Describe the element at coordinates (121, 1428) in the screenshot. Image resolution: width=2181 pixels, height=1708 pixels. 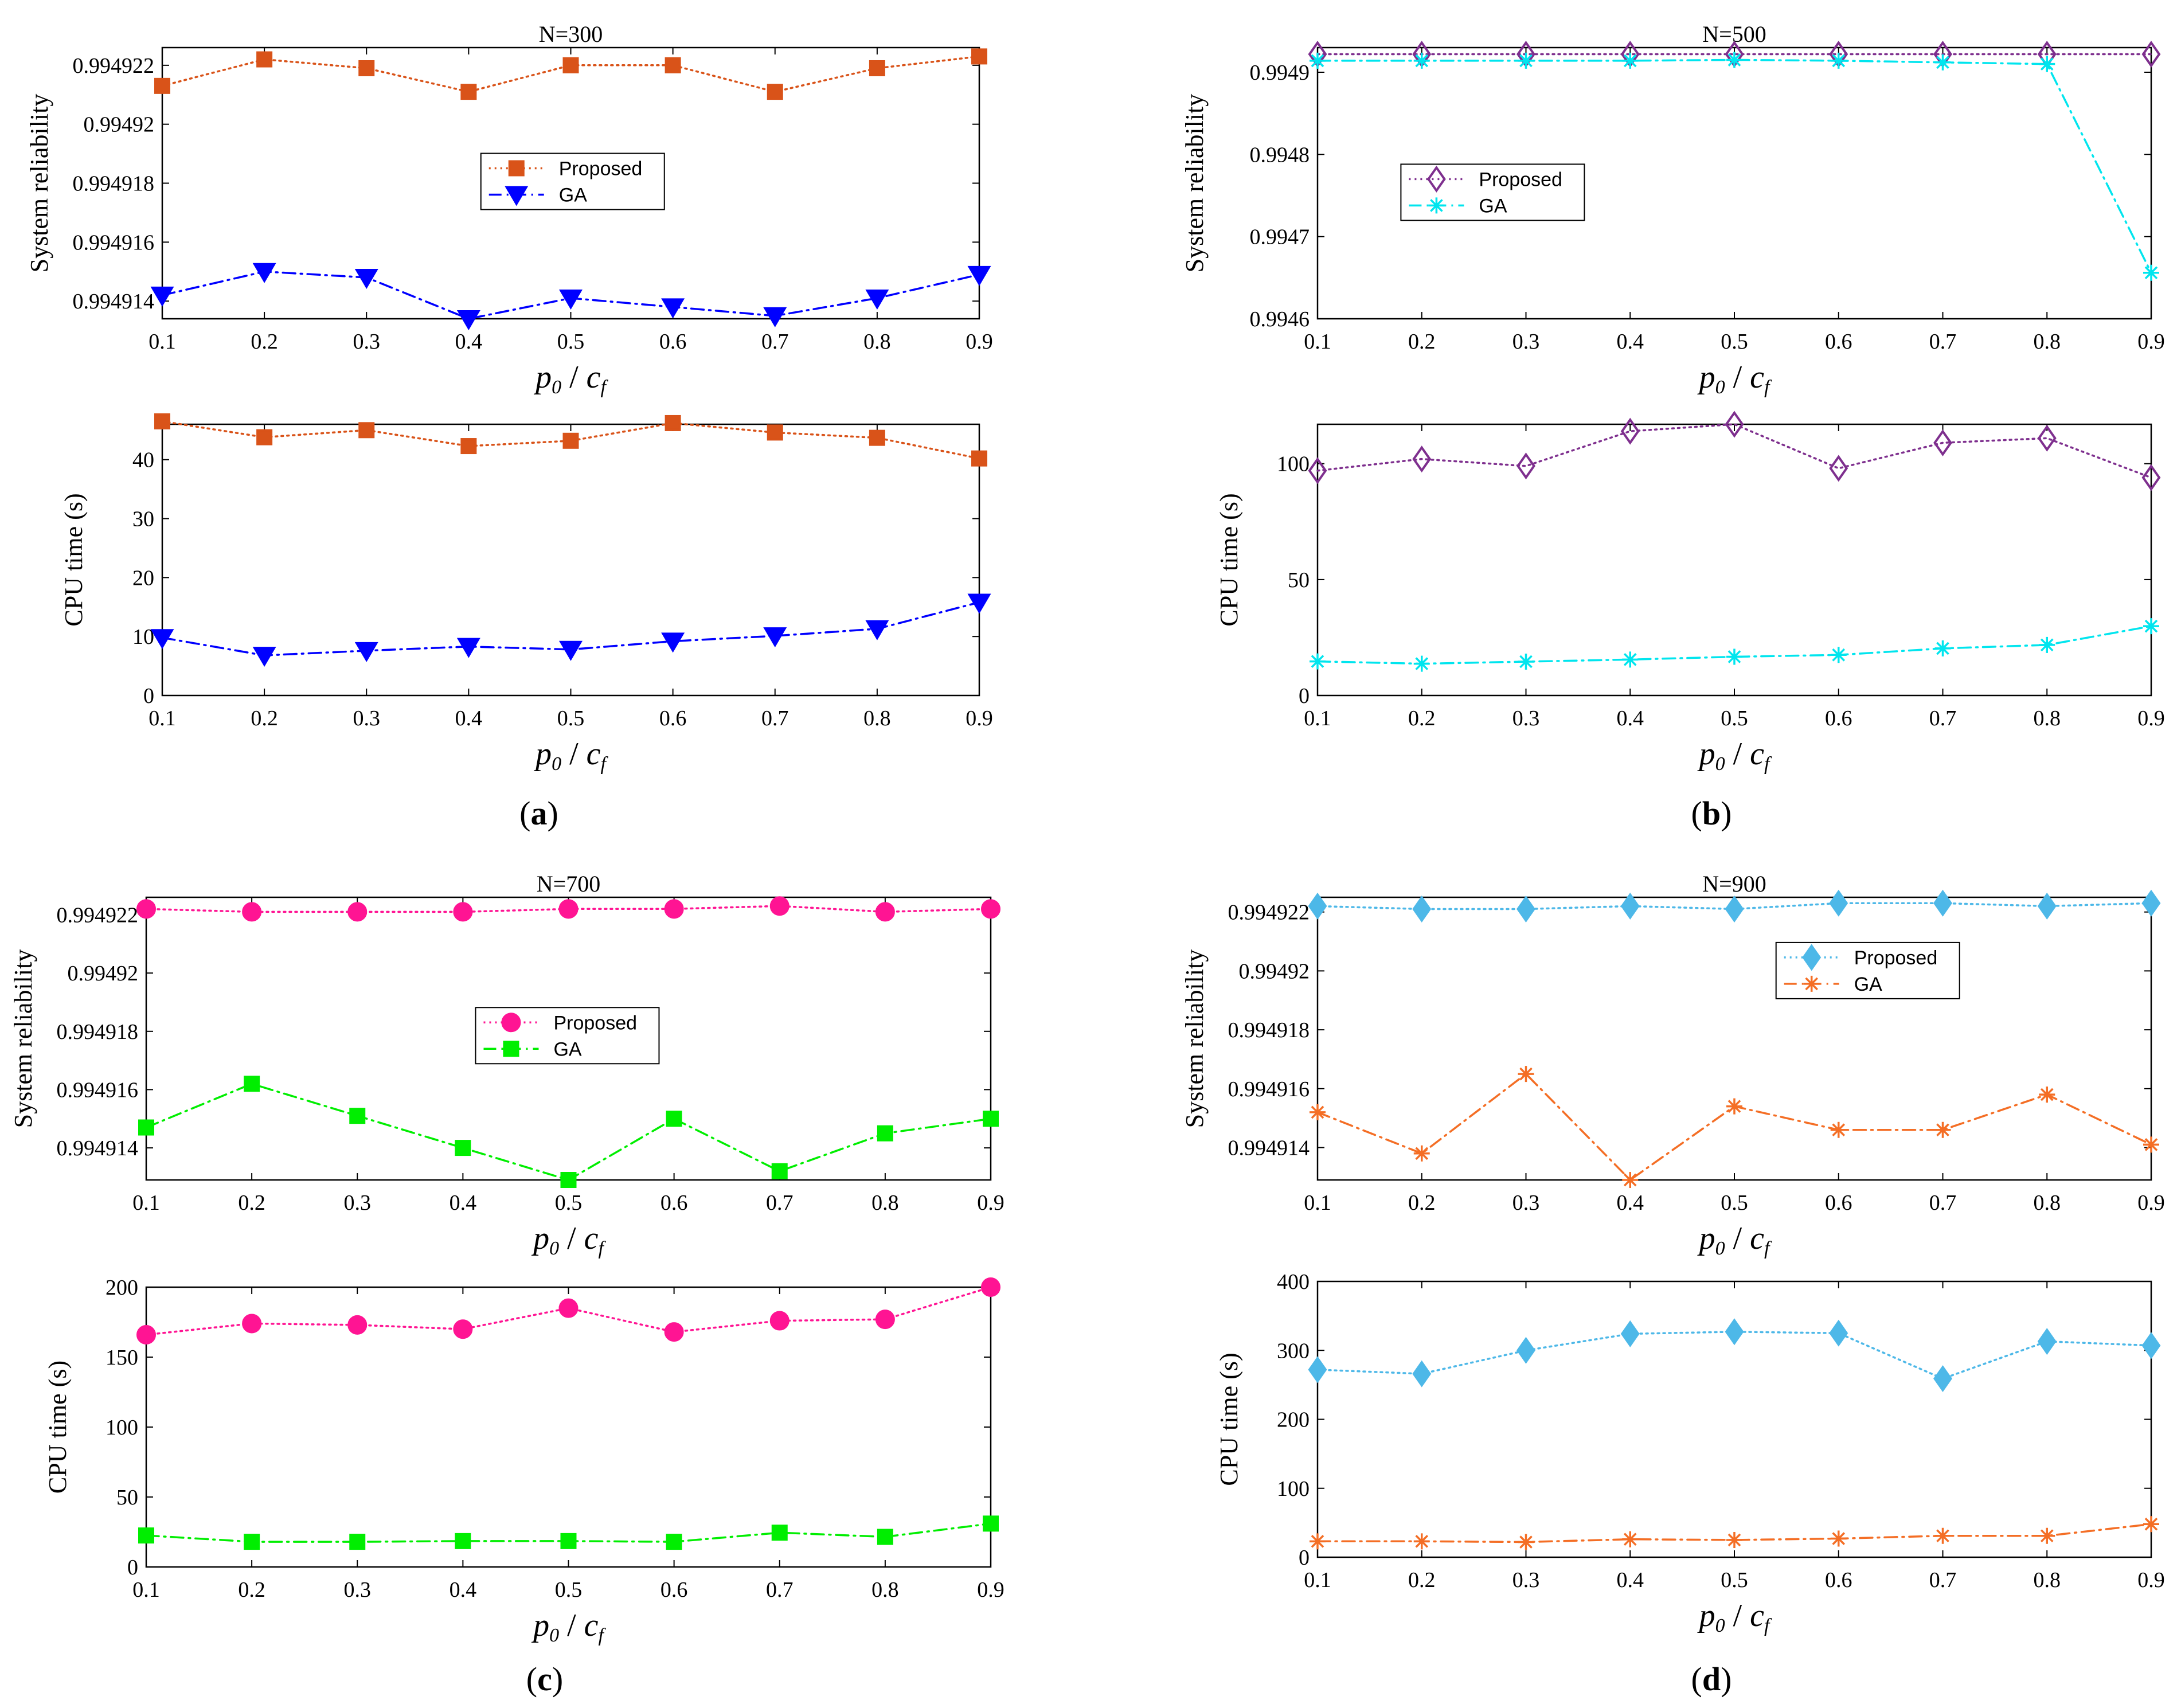
I see `y-tick-label: 100` at that location.